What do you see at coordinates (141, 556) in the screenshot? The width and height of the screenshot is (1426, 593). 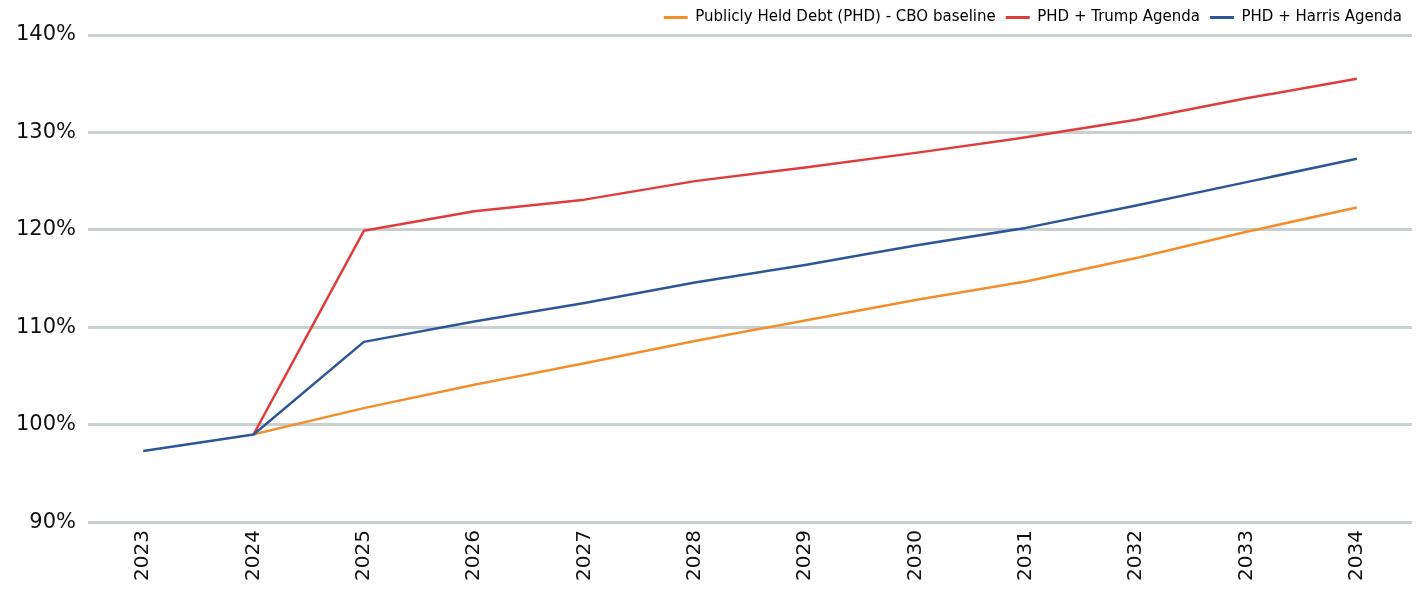 I see `x-tick-label: 2023` at bounding box center [141, 556].